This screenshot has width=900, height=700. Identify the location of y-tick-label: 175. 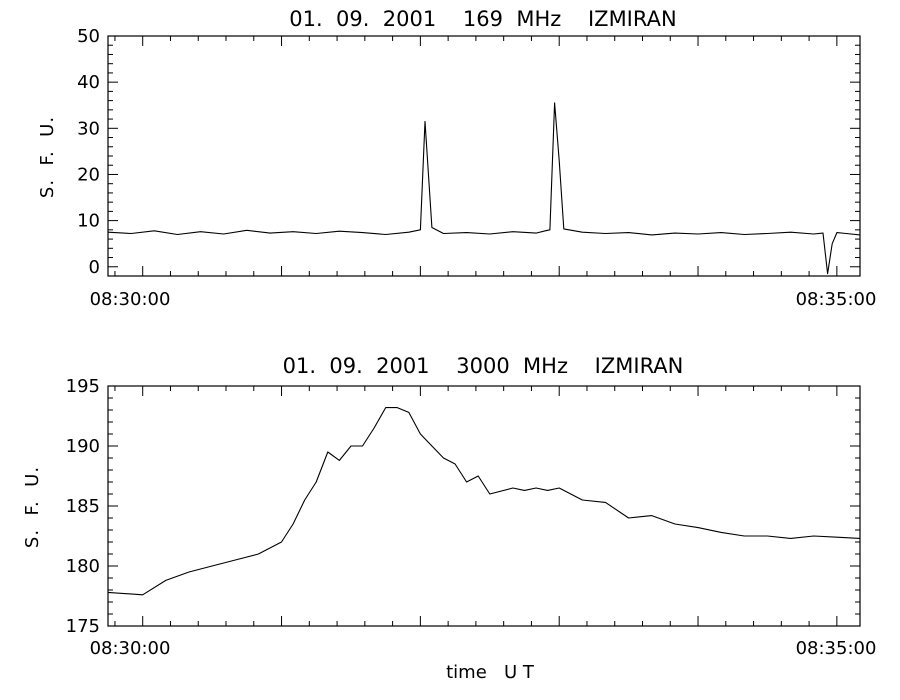
(83, 626).